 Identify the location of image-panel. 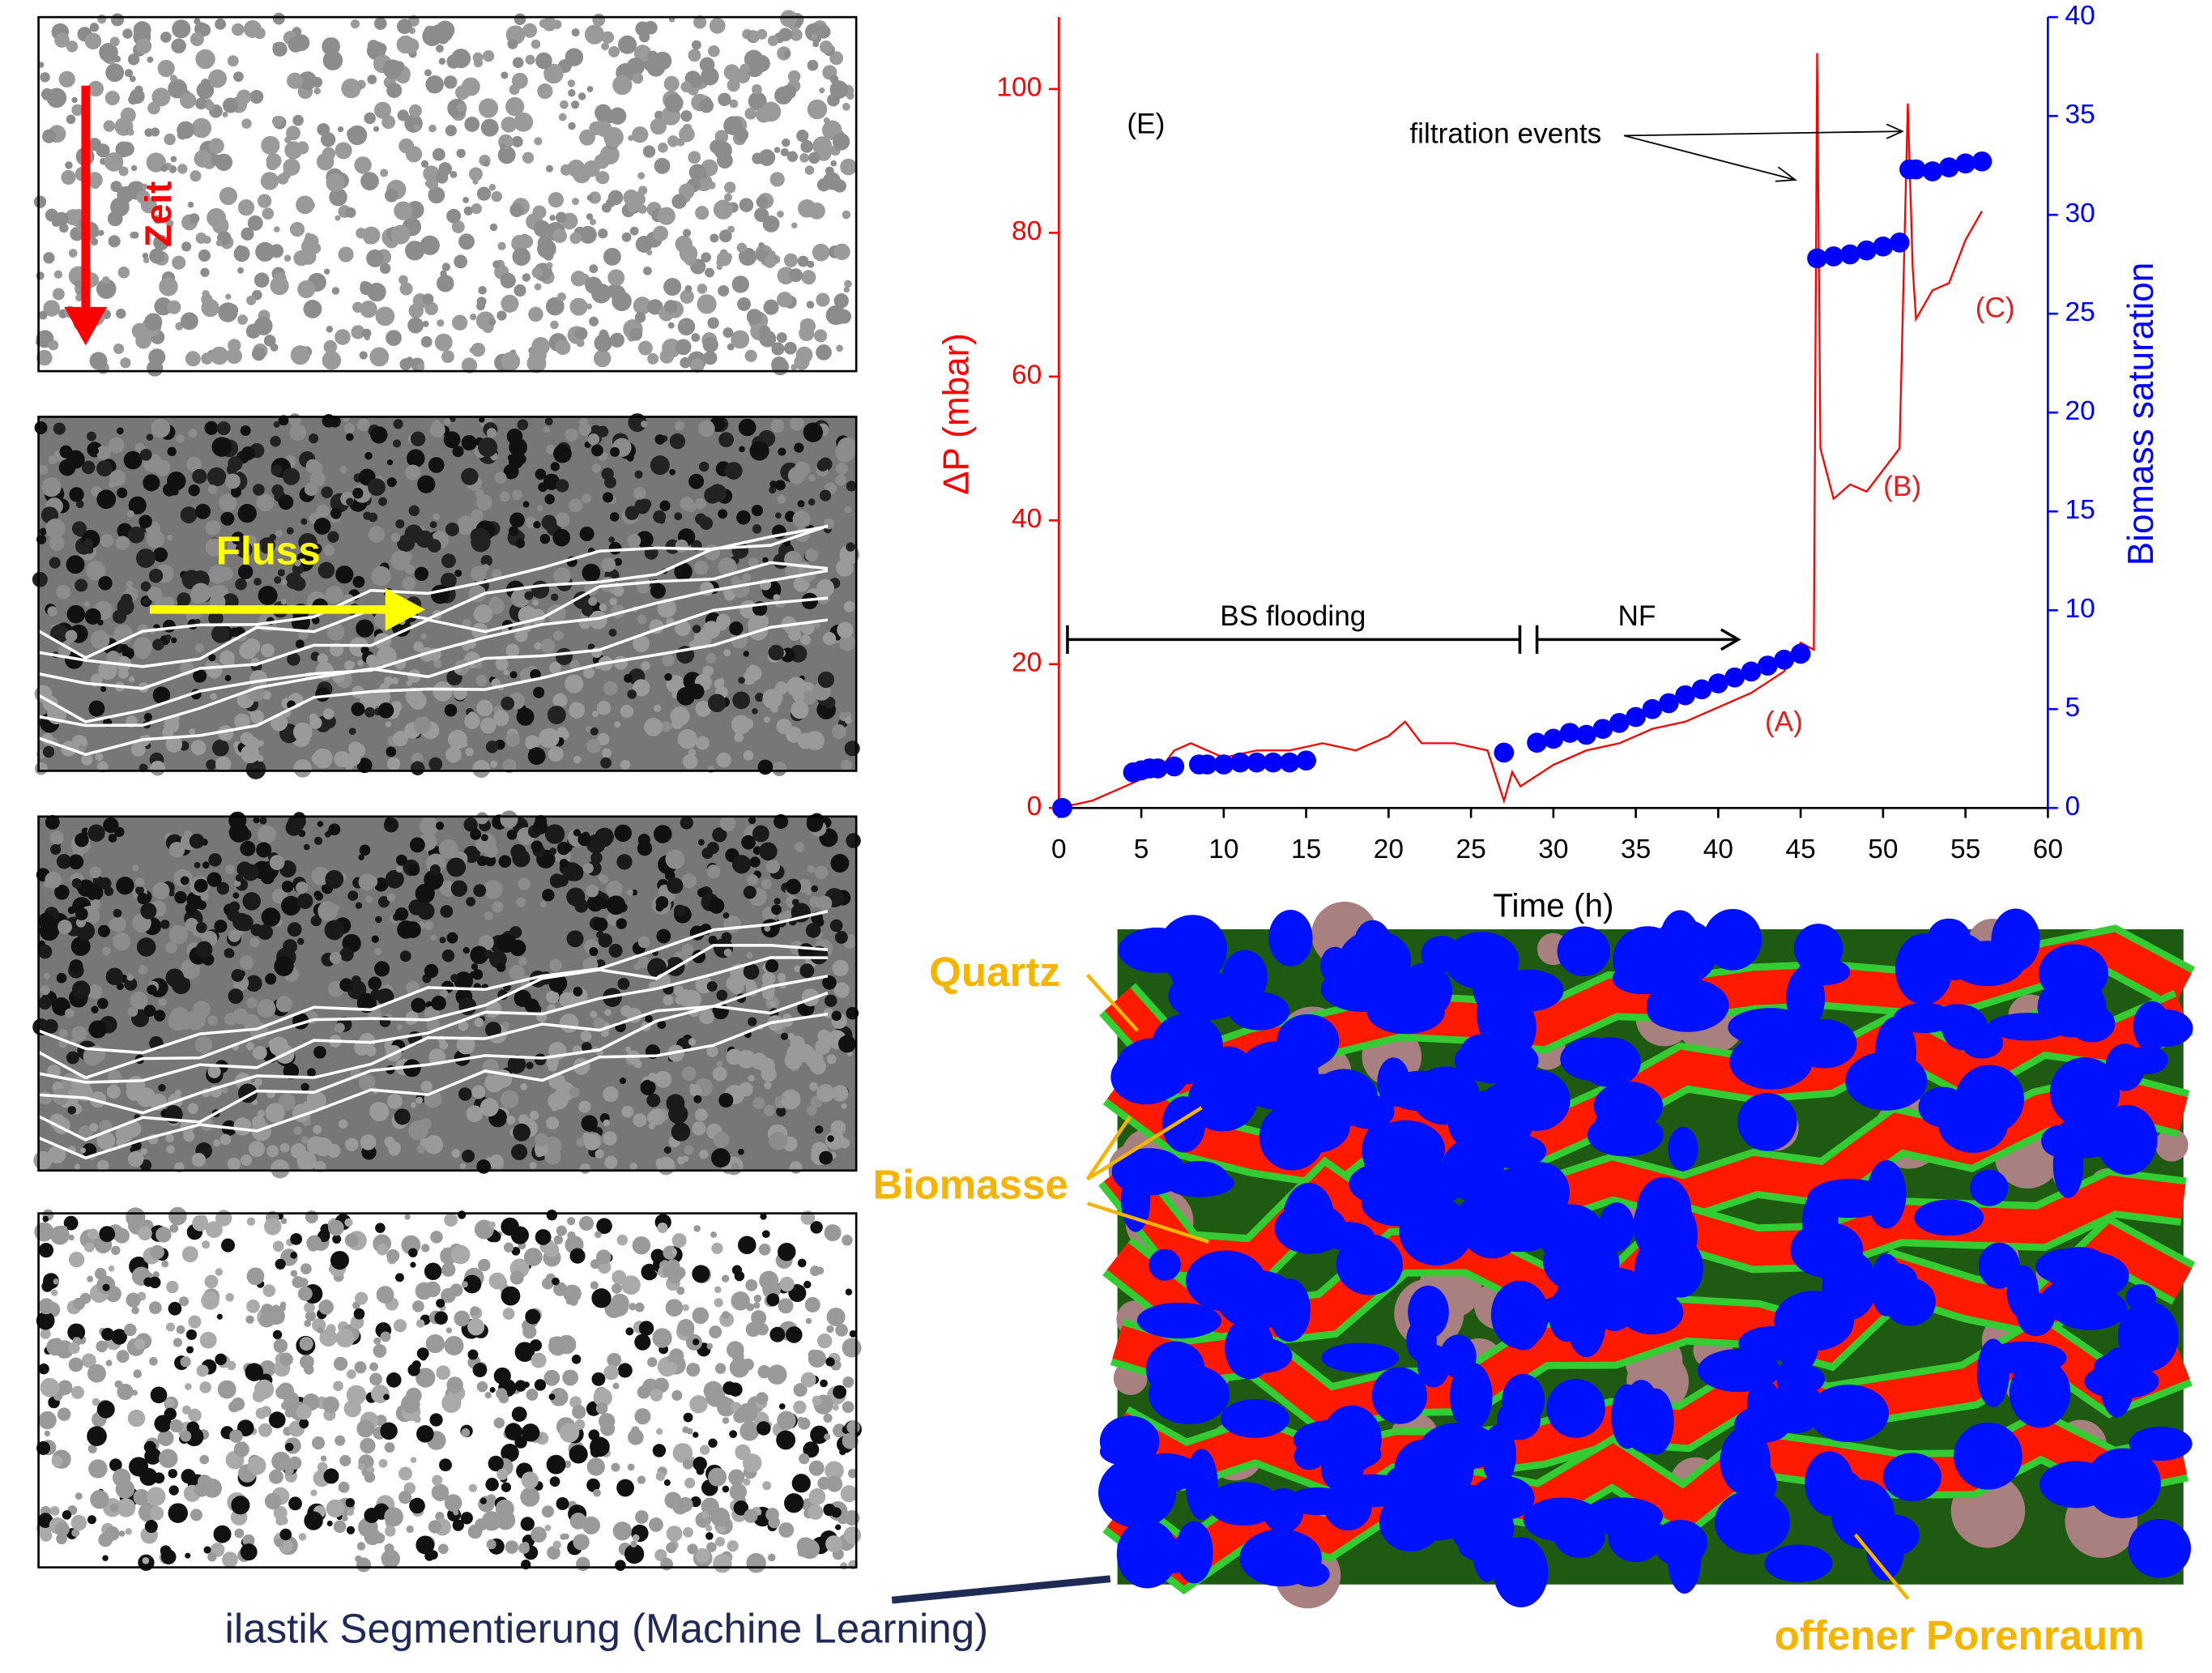
(448, 1390).